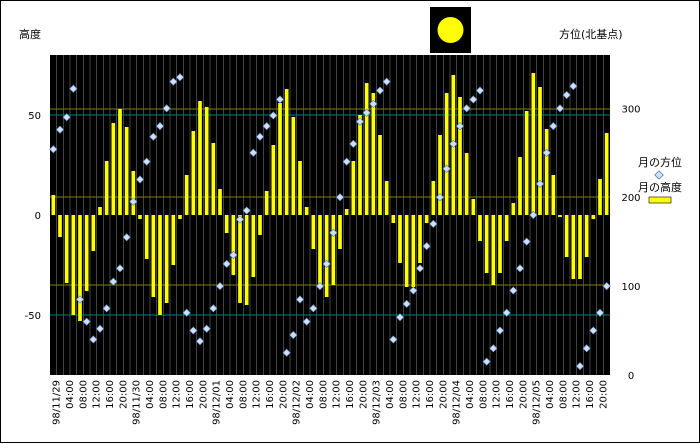  Describe the element at coordinates (660, 200) in the screenshot. I see `legend-marker-altitude` at that location.